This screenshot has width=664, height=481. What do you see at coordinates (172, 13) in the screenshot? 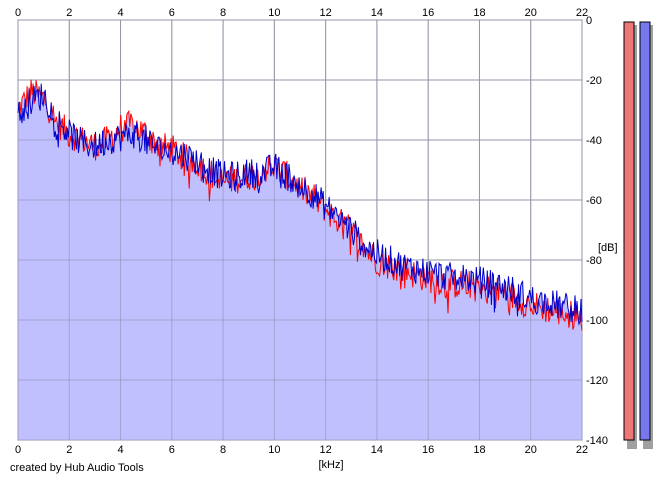
I see `x-tick-top-6: 6` at bounding box center [172, 13].